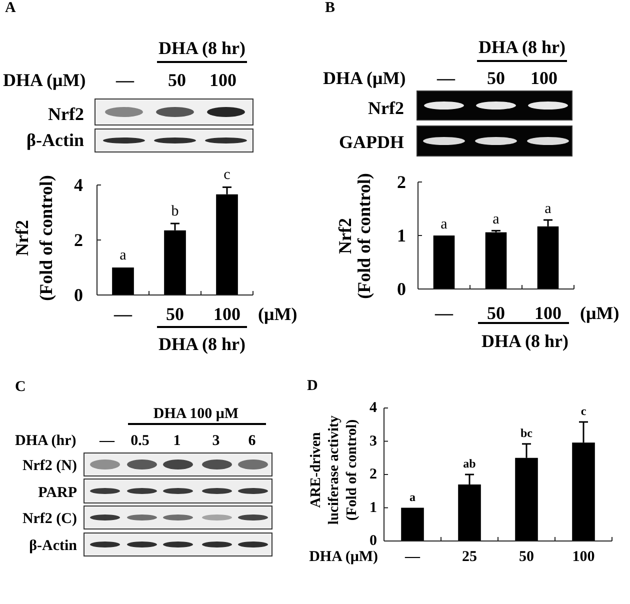 Image resolution: width=630 pixels, height=604 pixels. Describe the element at coordinates (527, 433) in the screenshot. I see `data-label: bc` at that location.